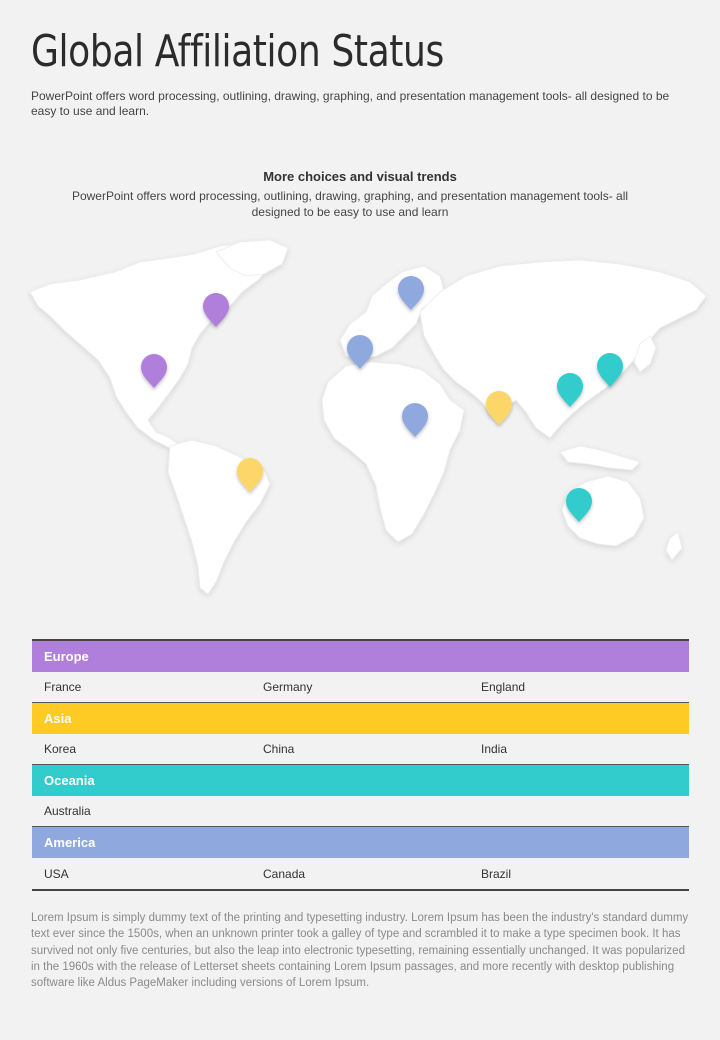 The width and height of the screenshot is (720, 1040). Describe the element at coordinates (63, 687) in the screenshot. I see `country-cell: France` at that location.